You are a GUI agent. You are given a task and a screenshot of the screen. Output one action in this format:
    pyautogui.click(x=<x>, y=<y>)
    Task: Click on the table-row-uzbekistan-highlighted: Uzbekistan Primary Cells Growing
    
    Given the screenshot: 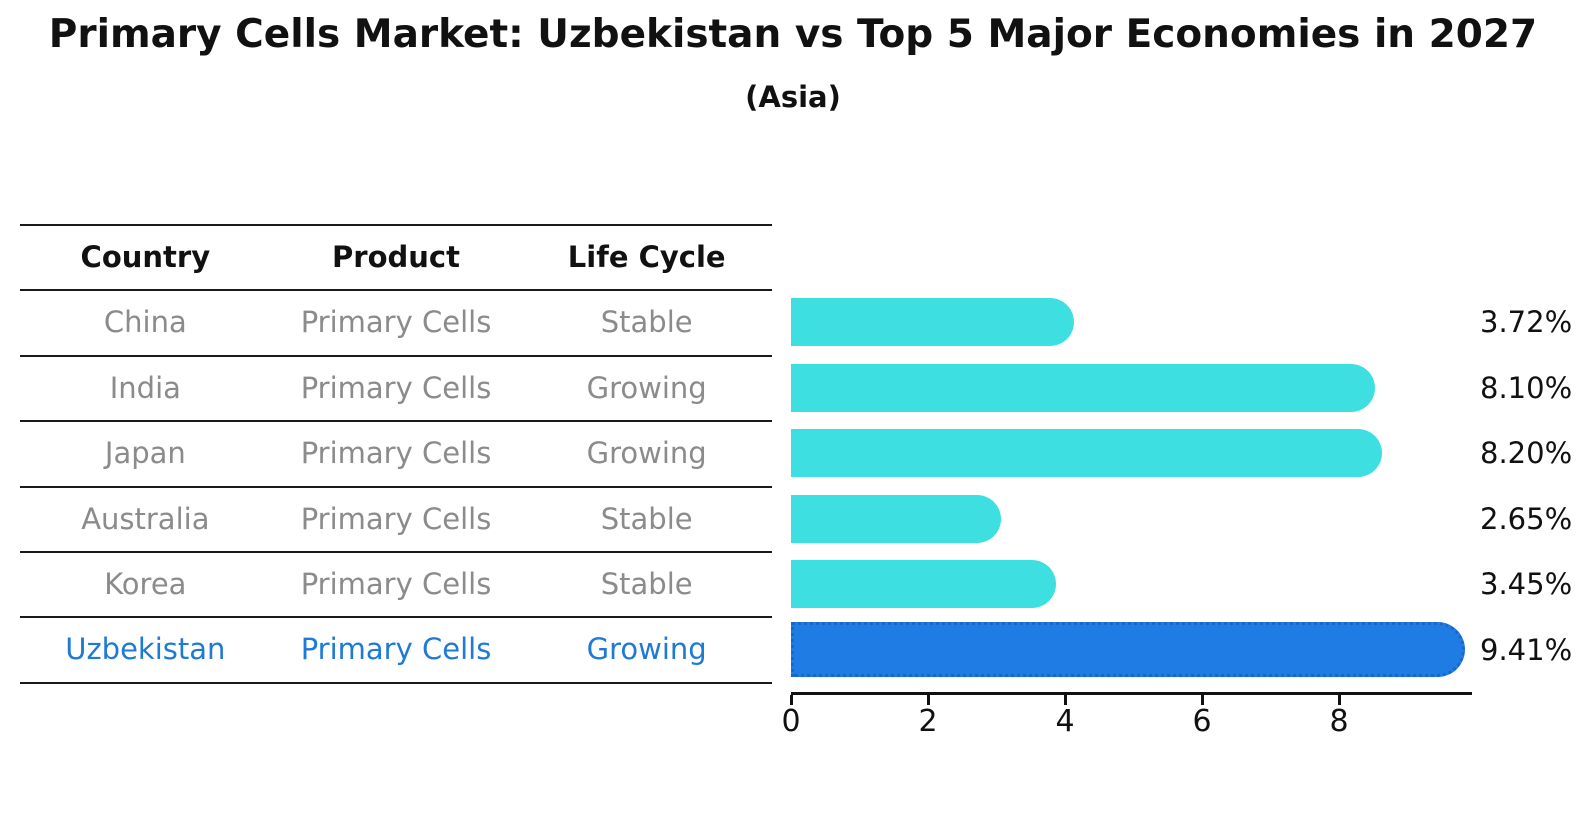 What is the action you would take?
    pyautogui.click(x=396, y=651)
    